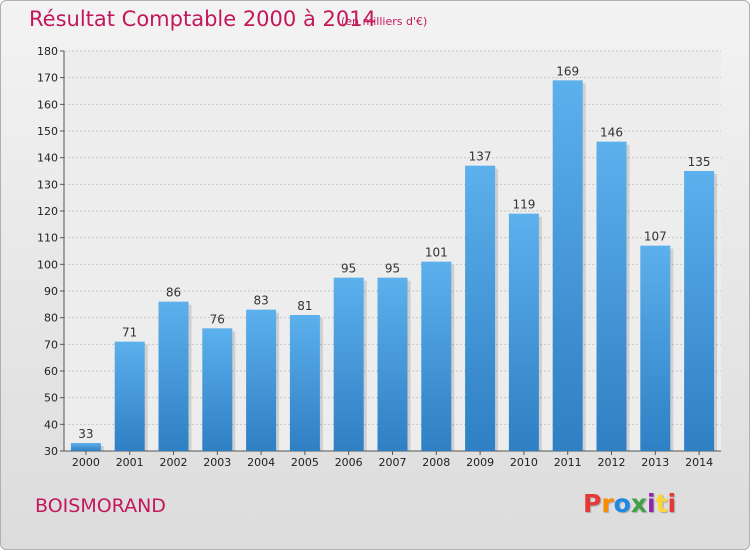  I want to click on bar-2007, so click(392, 364).